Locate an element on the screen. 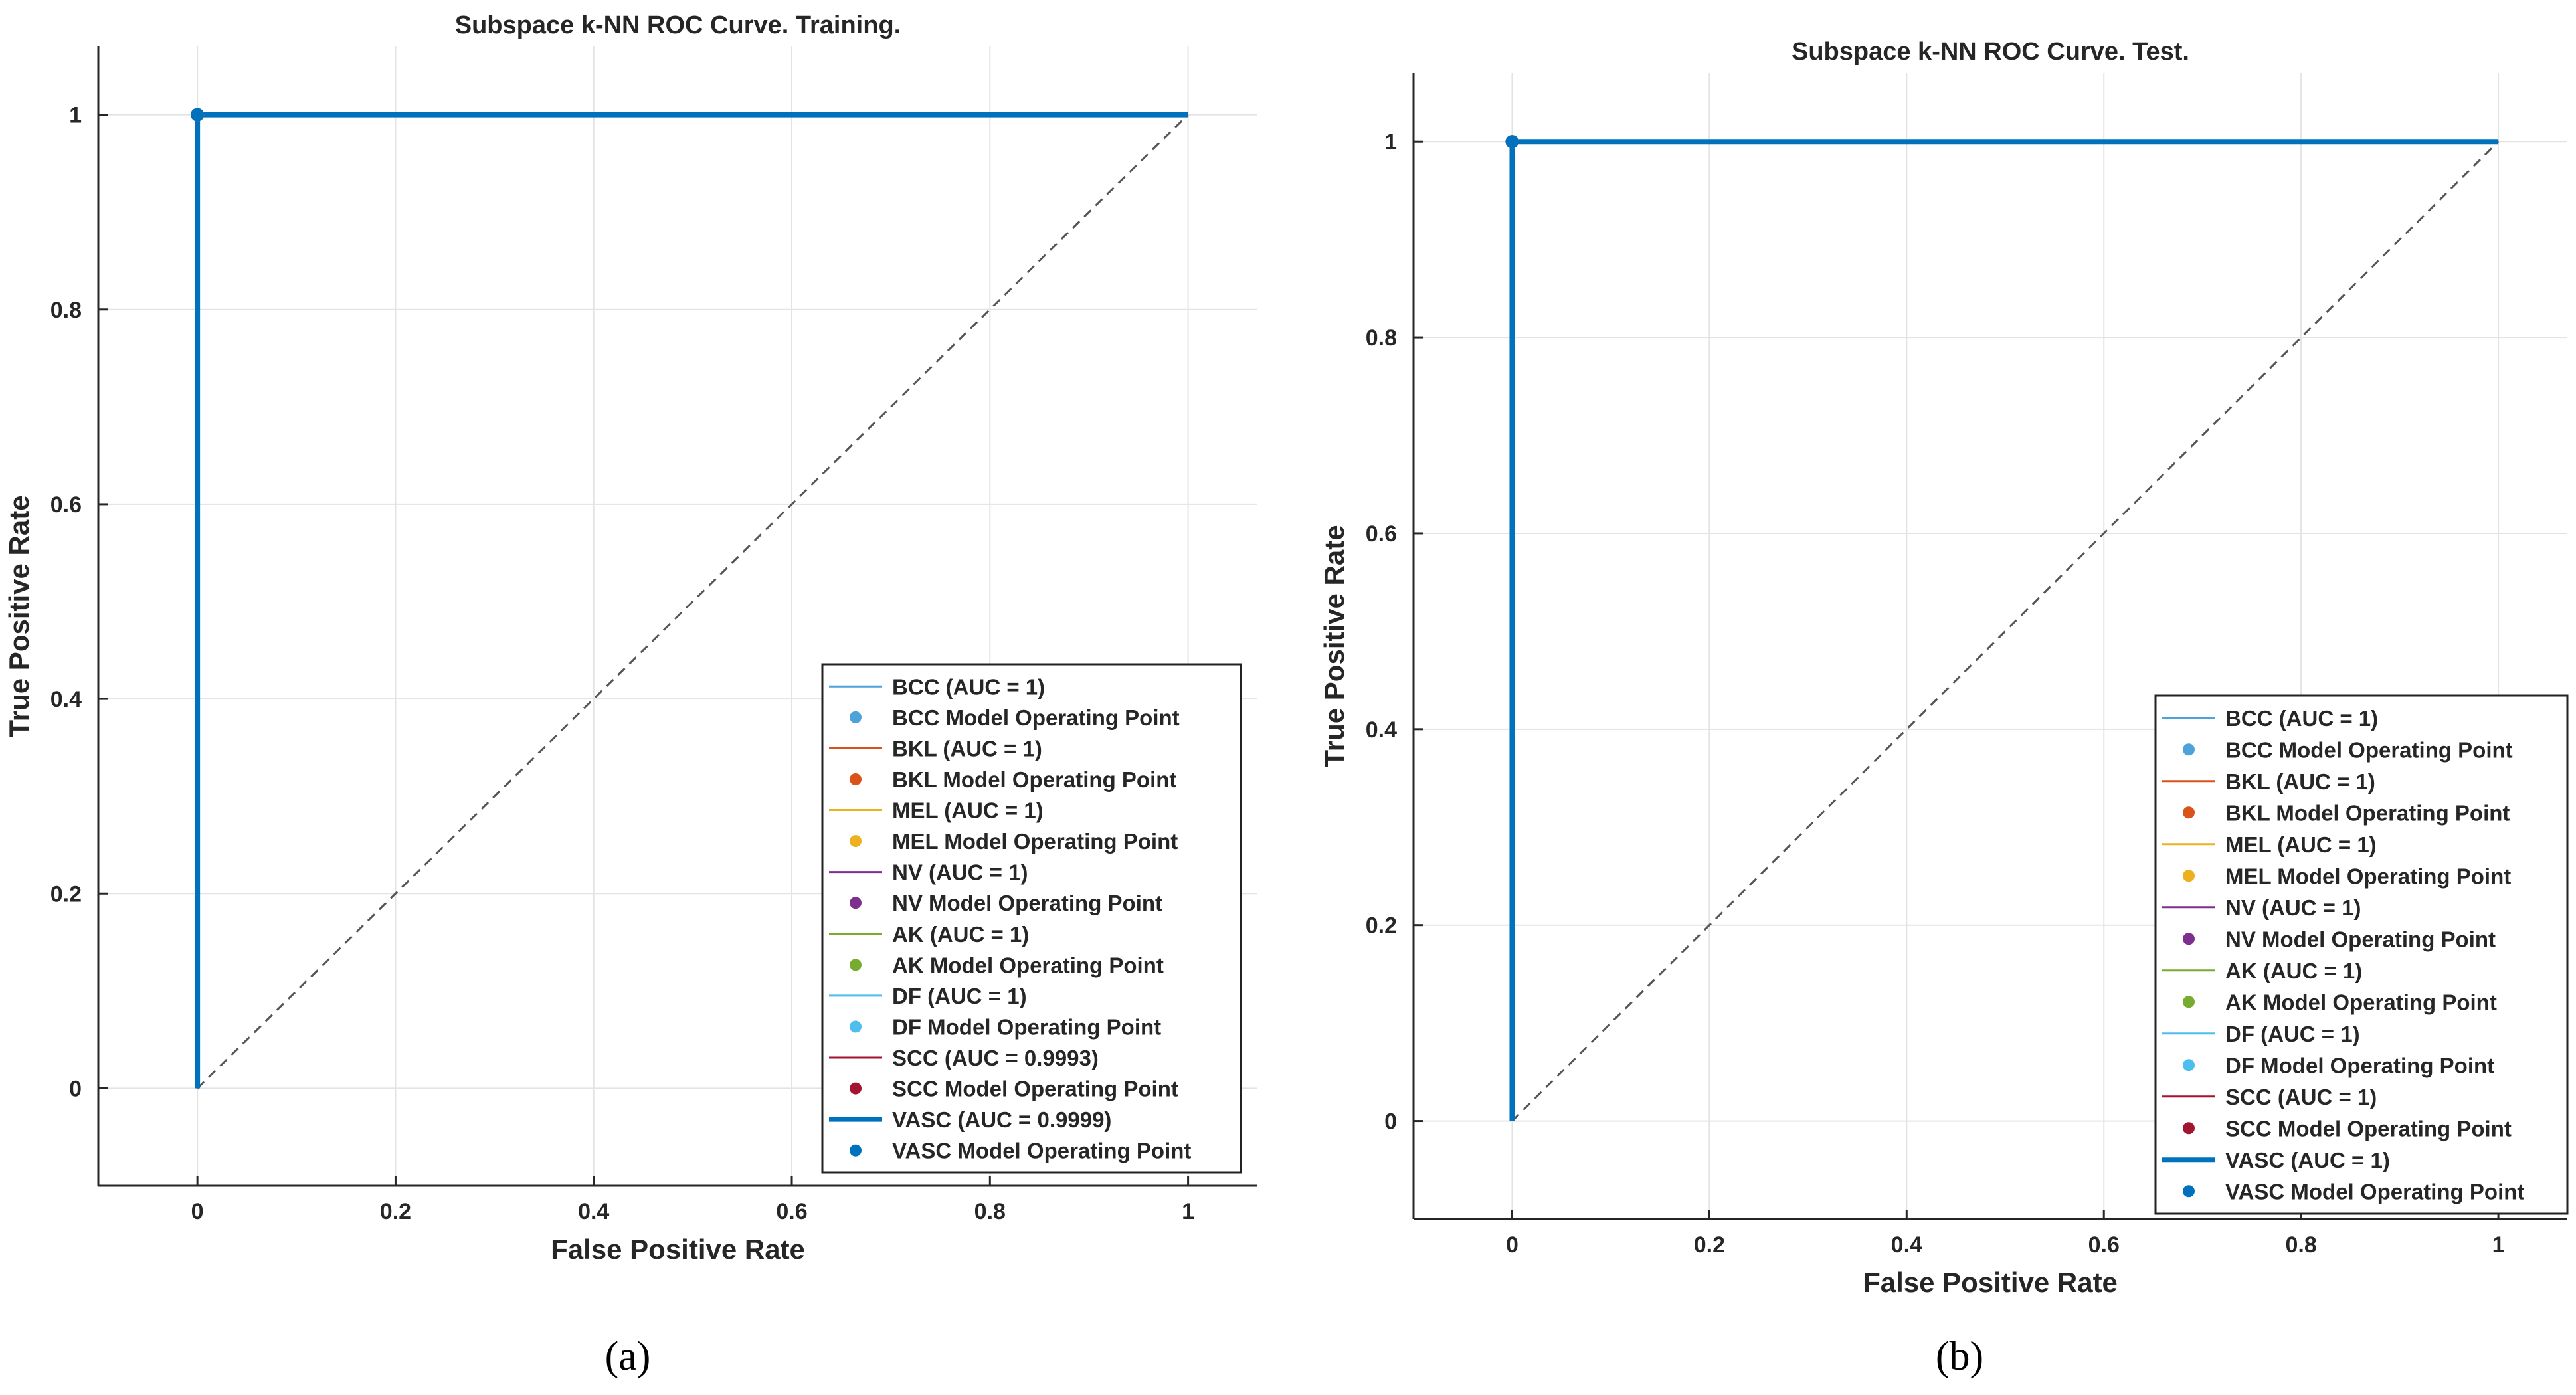 The width and height of the screenshot is (2576, 1395). panel-caption: (b) is located at coordinates (1959, 1356).